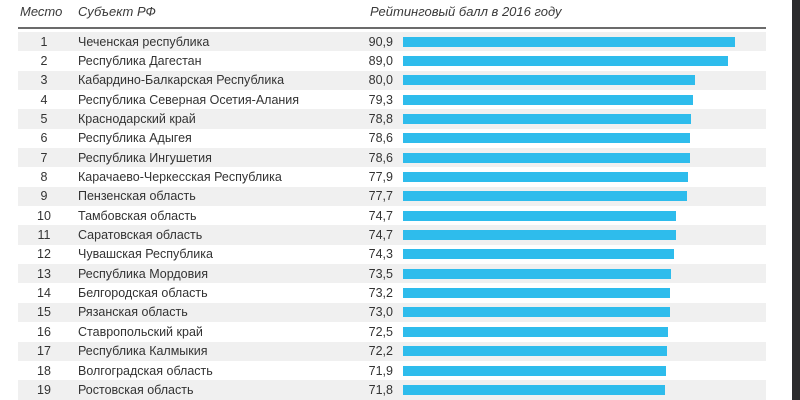  Describe the element at coordinates (44, 235) in the screenshot. I see `place-cell: 11` at that location.